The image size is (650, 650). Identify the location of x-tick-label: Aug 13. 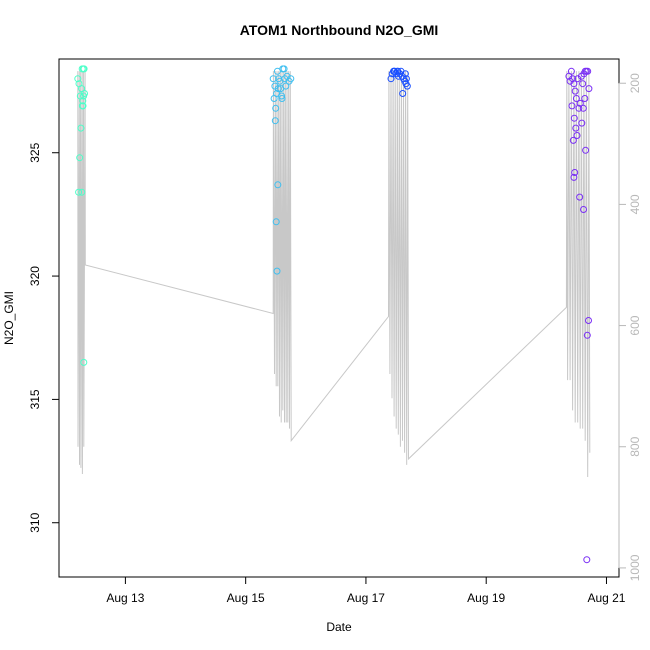
(125, 598).